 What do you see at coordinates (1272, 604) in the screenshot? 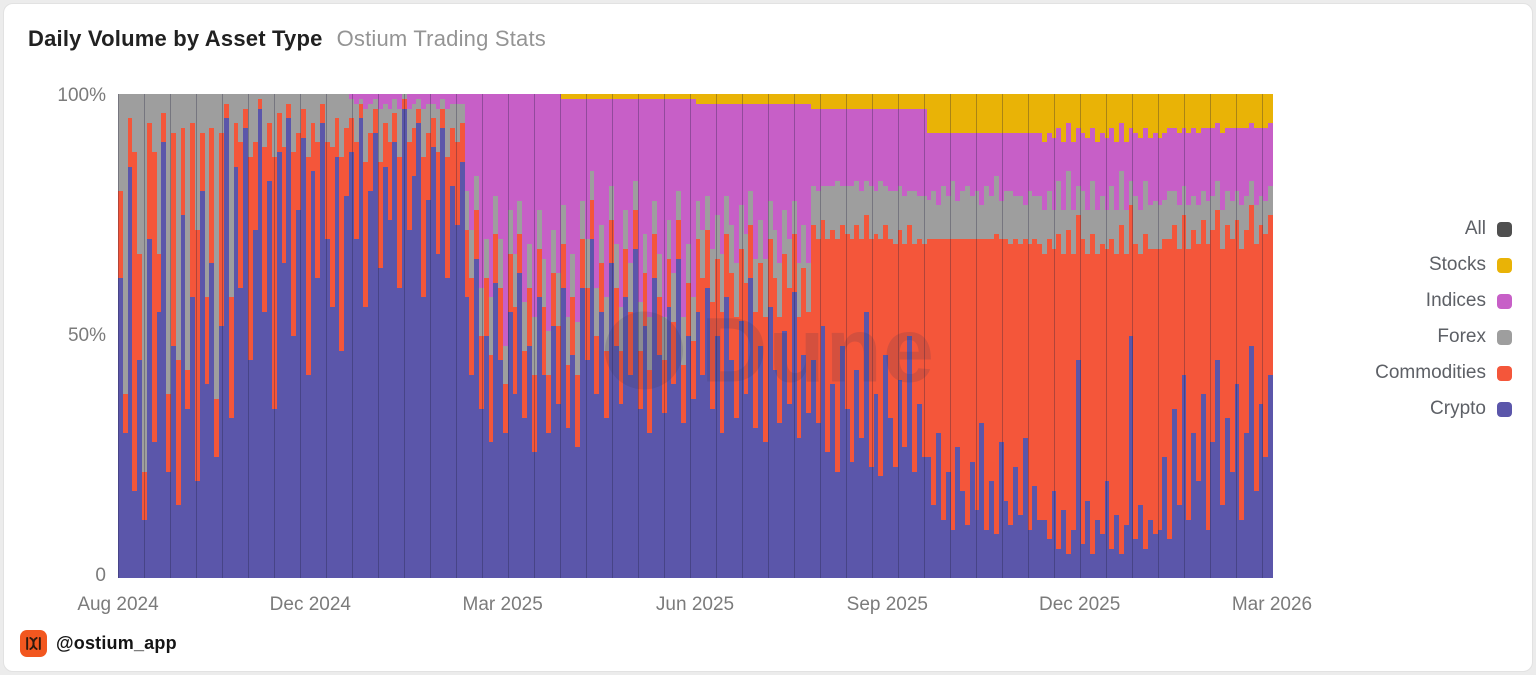
I see `x-tick: Mar 2026` at bounding box center [1272, 604].